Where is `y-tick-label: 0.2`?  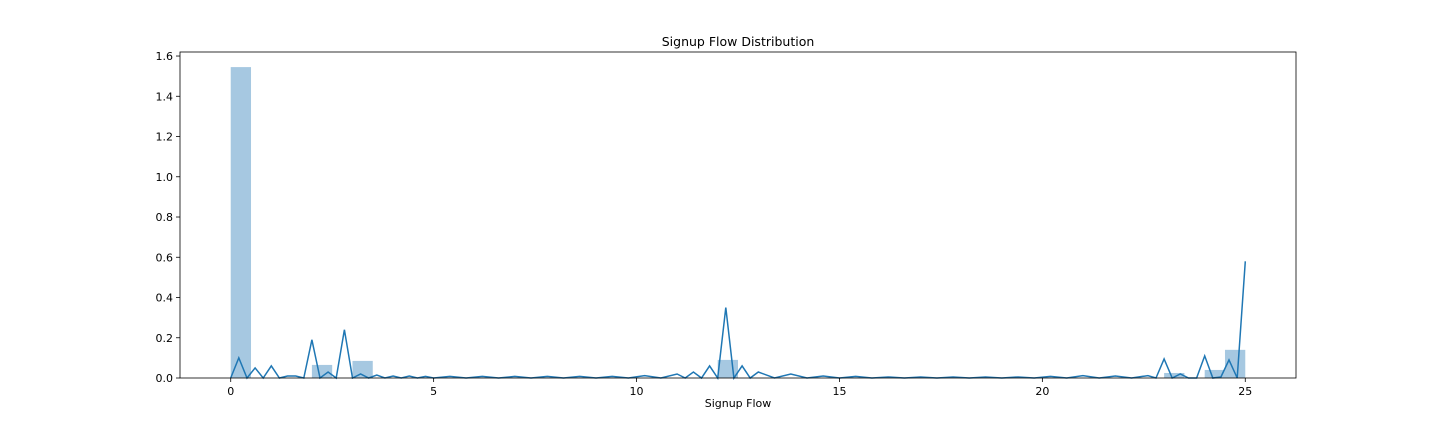
y-tick-label: 0.2 is located at coordinates (165, 338).